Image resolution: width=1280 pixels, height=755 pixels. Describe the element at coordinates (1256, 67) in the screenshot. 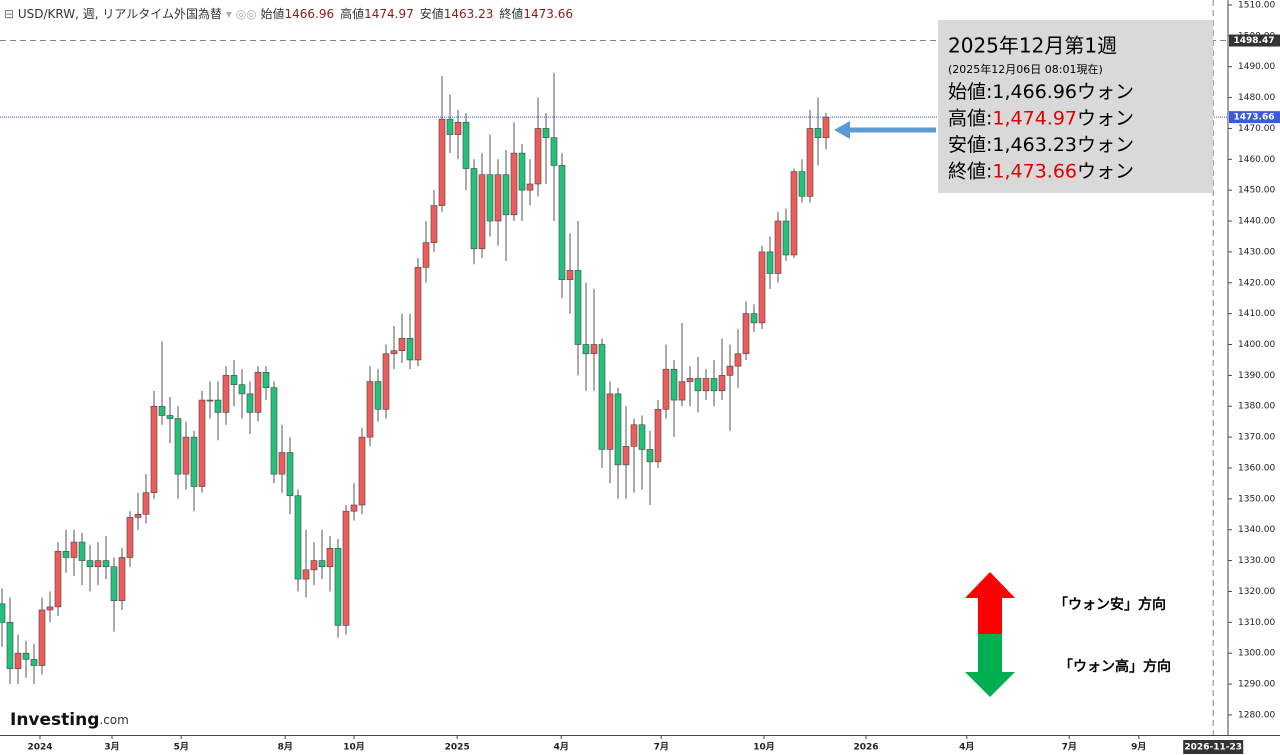

I see `y-tick-label: 1490.00` at that location.